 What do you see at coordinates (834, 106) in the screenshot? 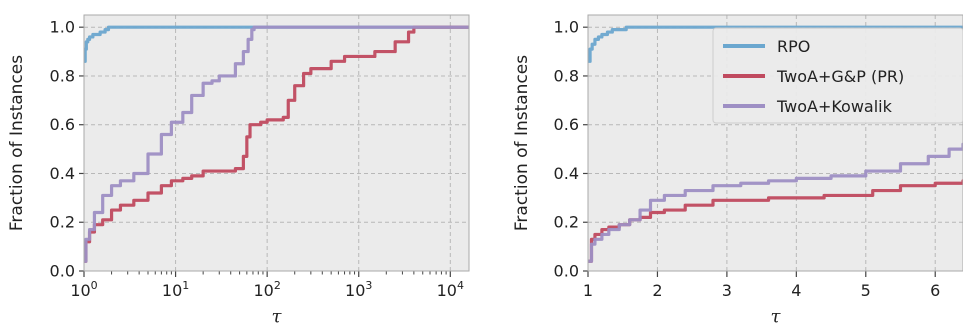
I see `legend-label: TwoA+Kowalik` at bounding box center [834, 106].